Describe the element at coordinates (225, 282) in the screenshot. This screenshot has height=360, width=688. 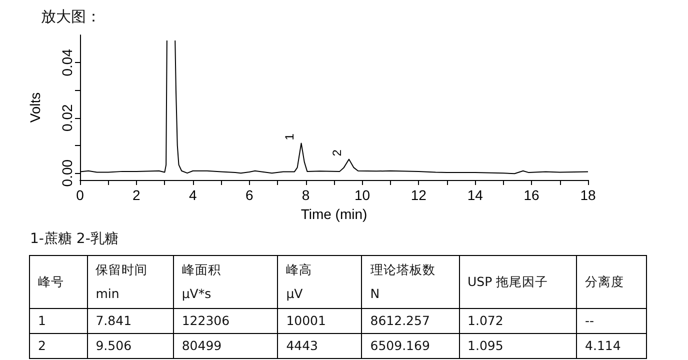
I see `text: 峰面积 μV*s` at that location.